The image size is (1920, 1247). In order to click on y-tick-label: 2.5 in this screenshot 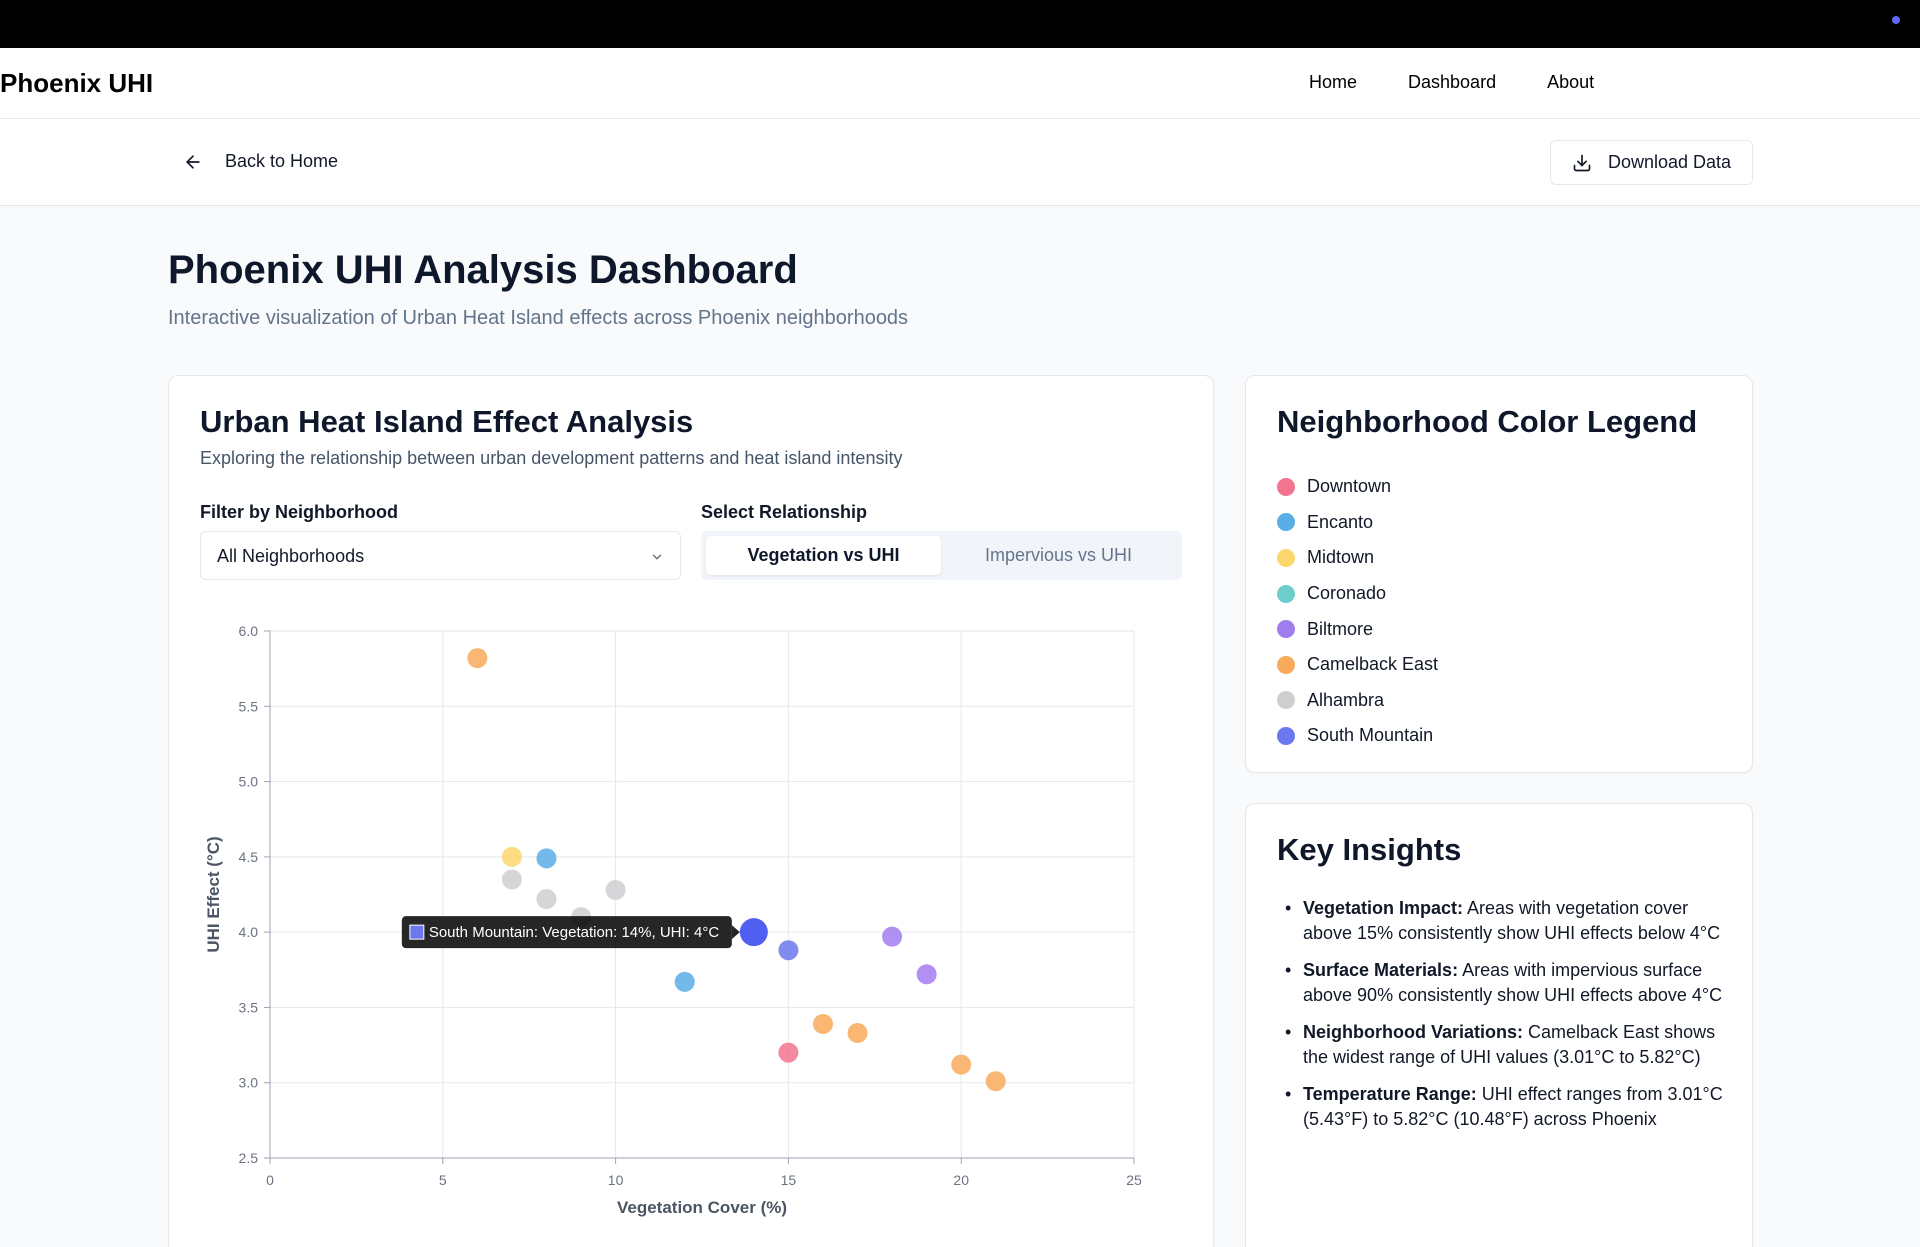, I will do `click(249, 1158)`.